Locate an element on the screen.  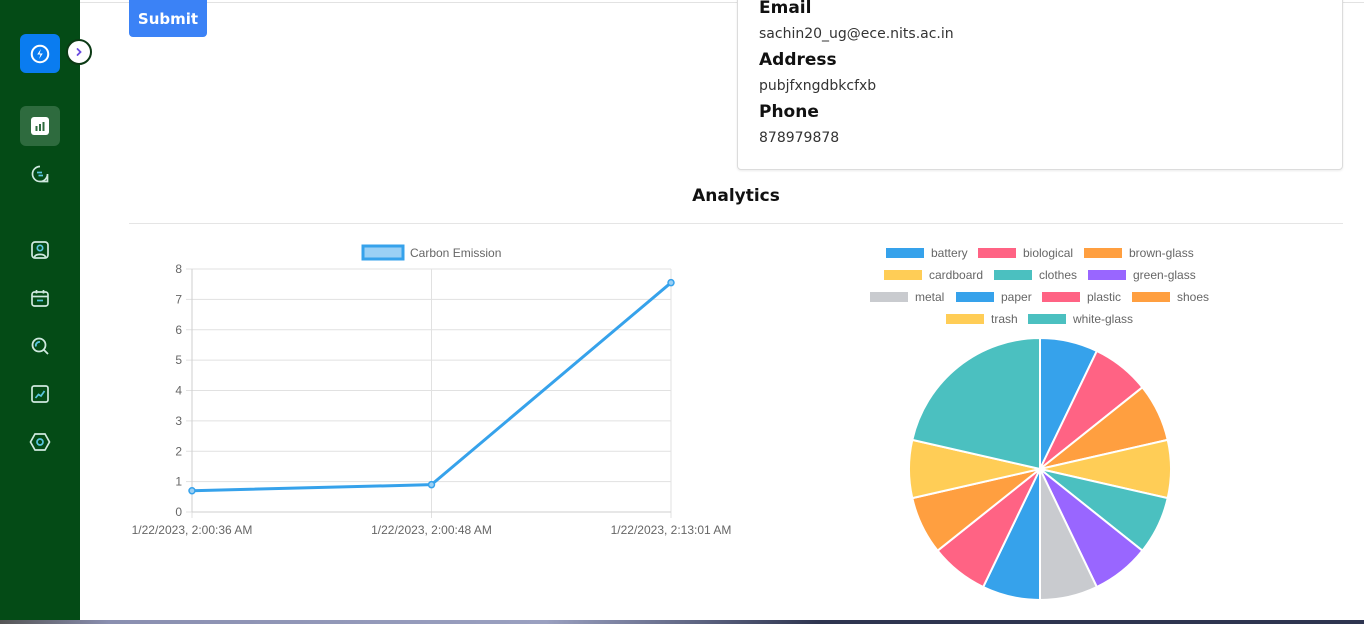
y-tick-label: 8 is located at coordinates (178, 269).